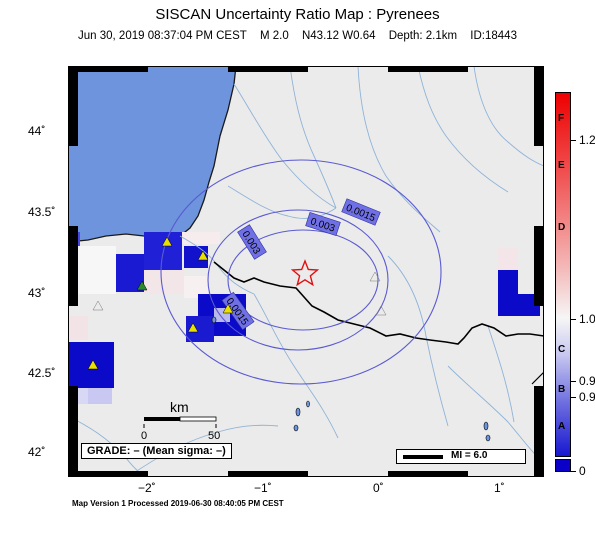 This screenshot has height=543, width=595. I want to click on colorbar-value-0-9-a: 0.9, so click(587, 381).